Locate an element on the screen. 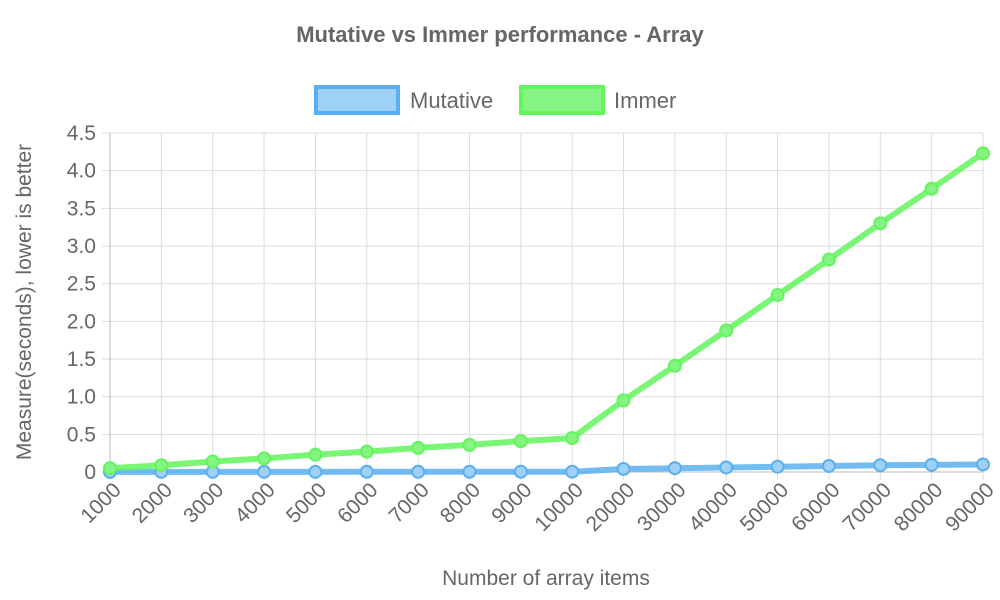 This screenshot has height=600, width=1000. y-tick-label: 3.5 is located at coordinates (81, 208).